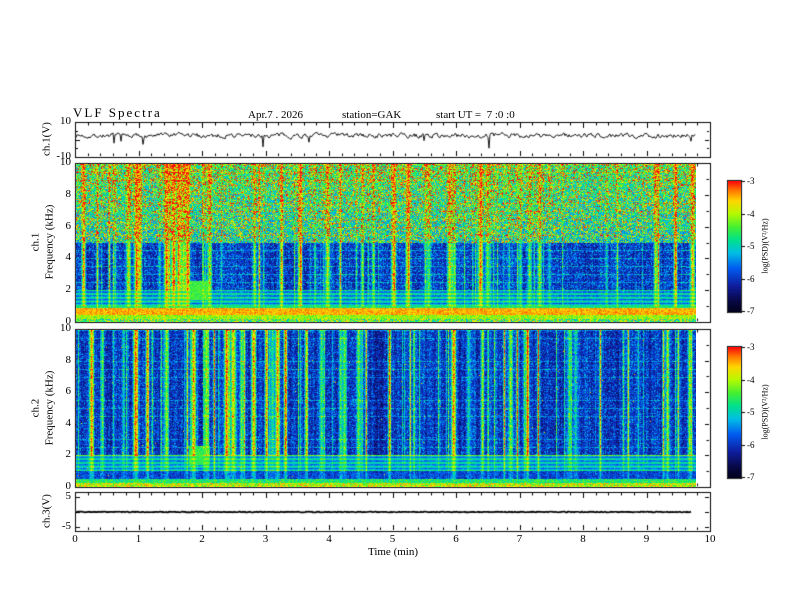  I want to click on spec1-frequency-axis-label: Frequency (kHz), so click(49, 242).